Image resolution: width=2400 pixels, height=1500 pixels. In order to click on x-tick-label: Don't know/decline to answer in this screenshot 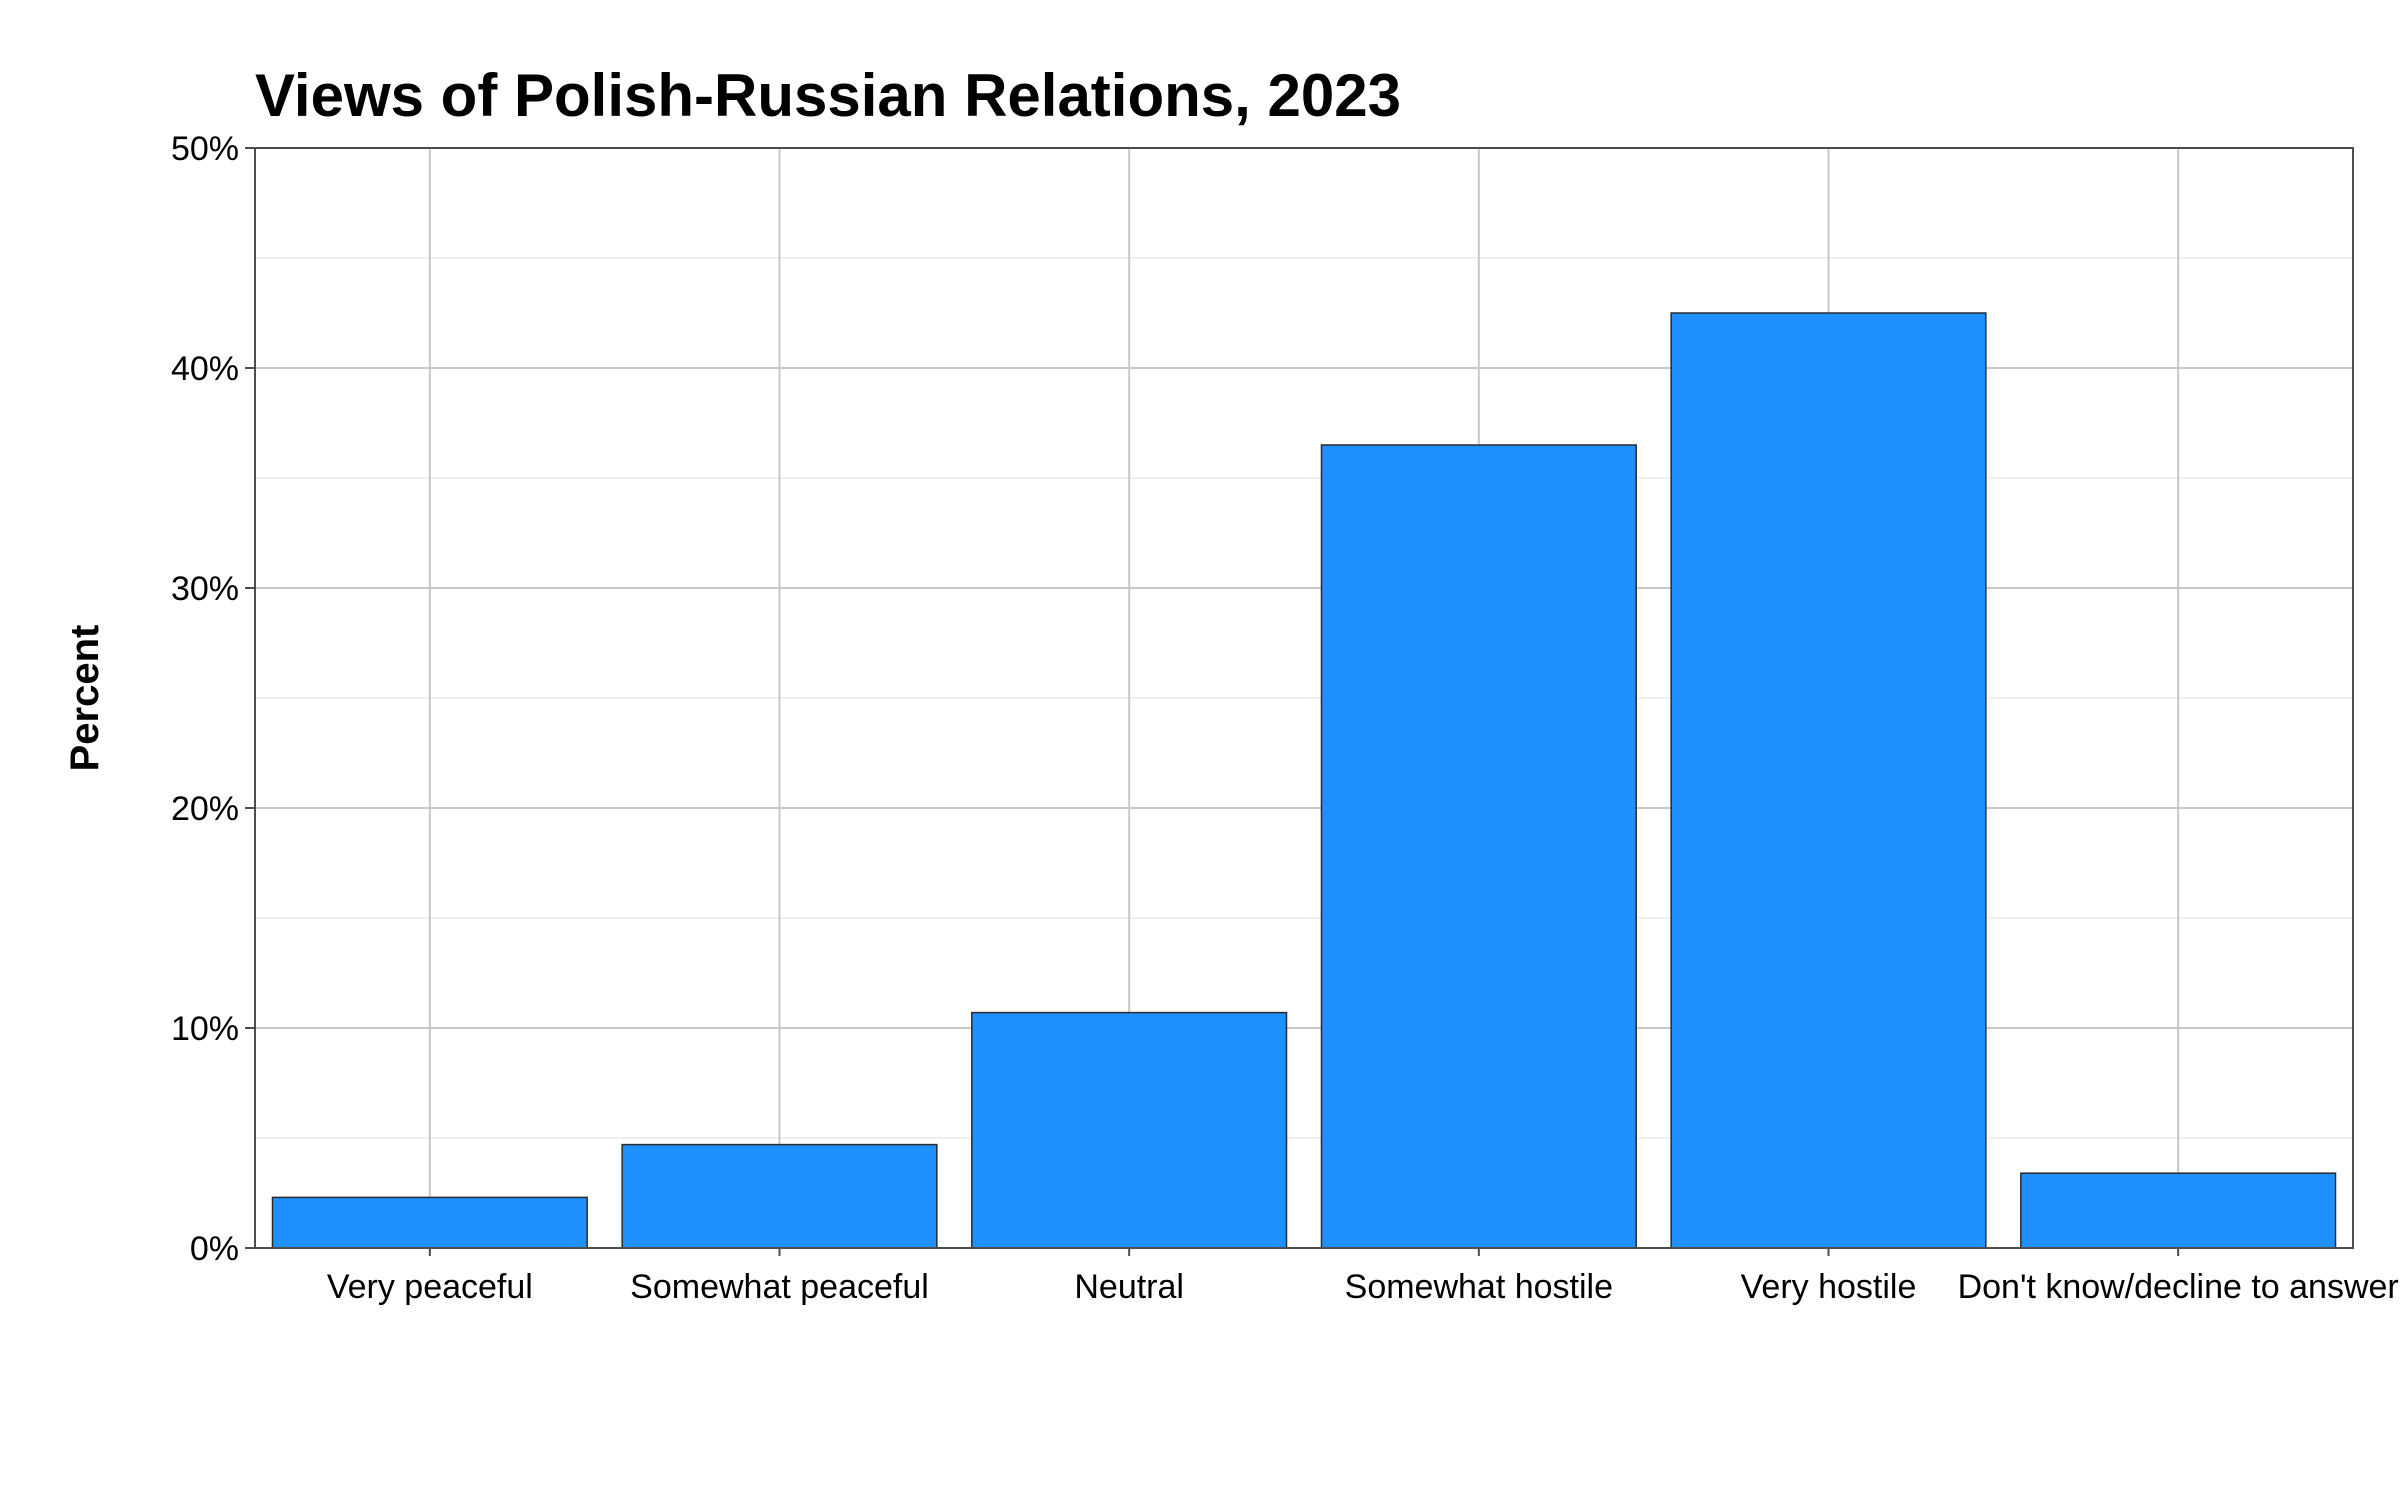, I will do `click(2178, 1287)`.